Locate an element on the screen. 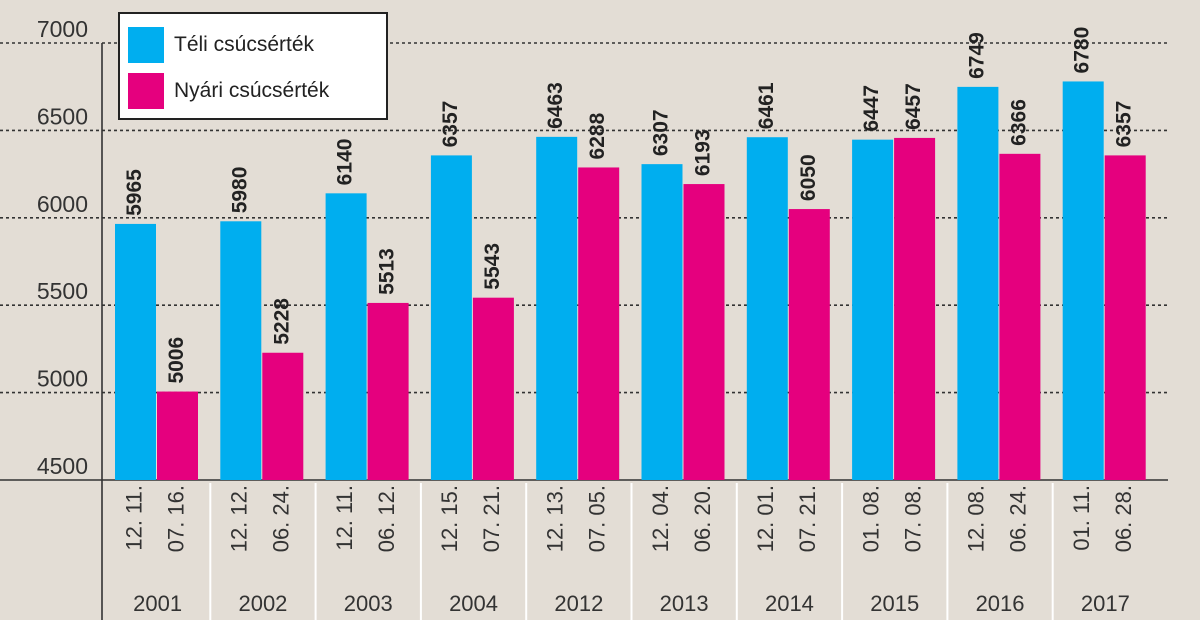 Image resolution: width=1200 pixels, height=620 pixels. data-label-summer-2004: 5543 is located at coordinates (492, 266).